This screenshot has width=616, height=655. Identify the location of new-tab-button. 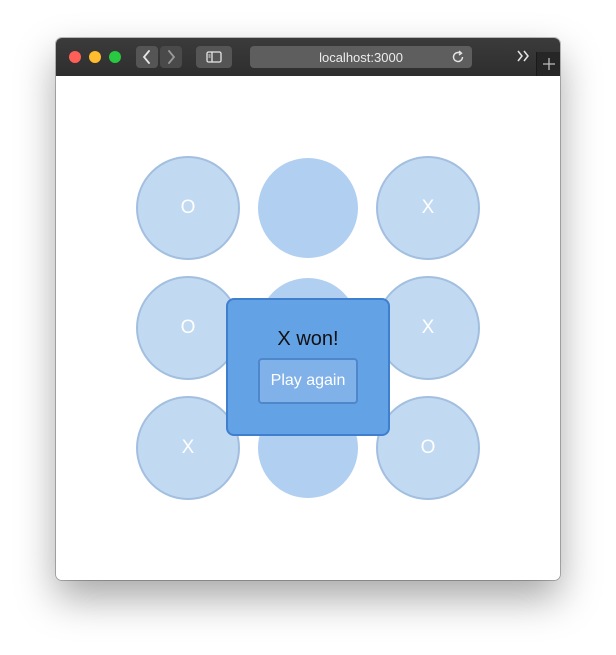
(548, 64).